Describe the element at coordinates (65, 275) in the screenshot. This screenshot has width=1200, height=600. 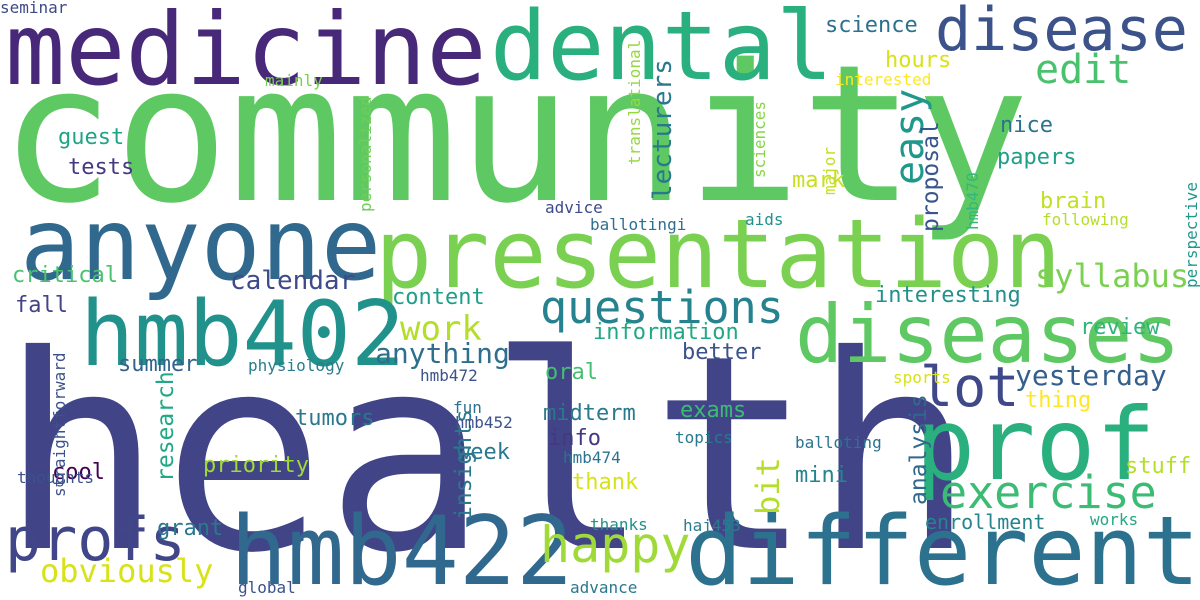
I see `word-critical: critical` at that location.